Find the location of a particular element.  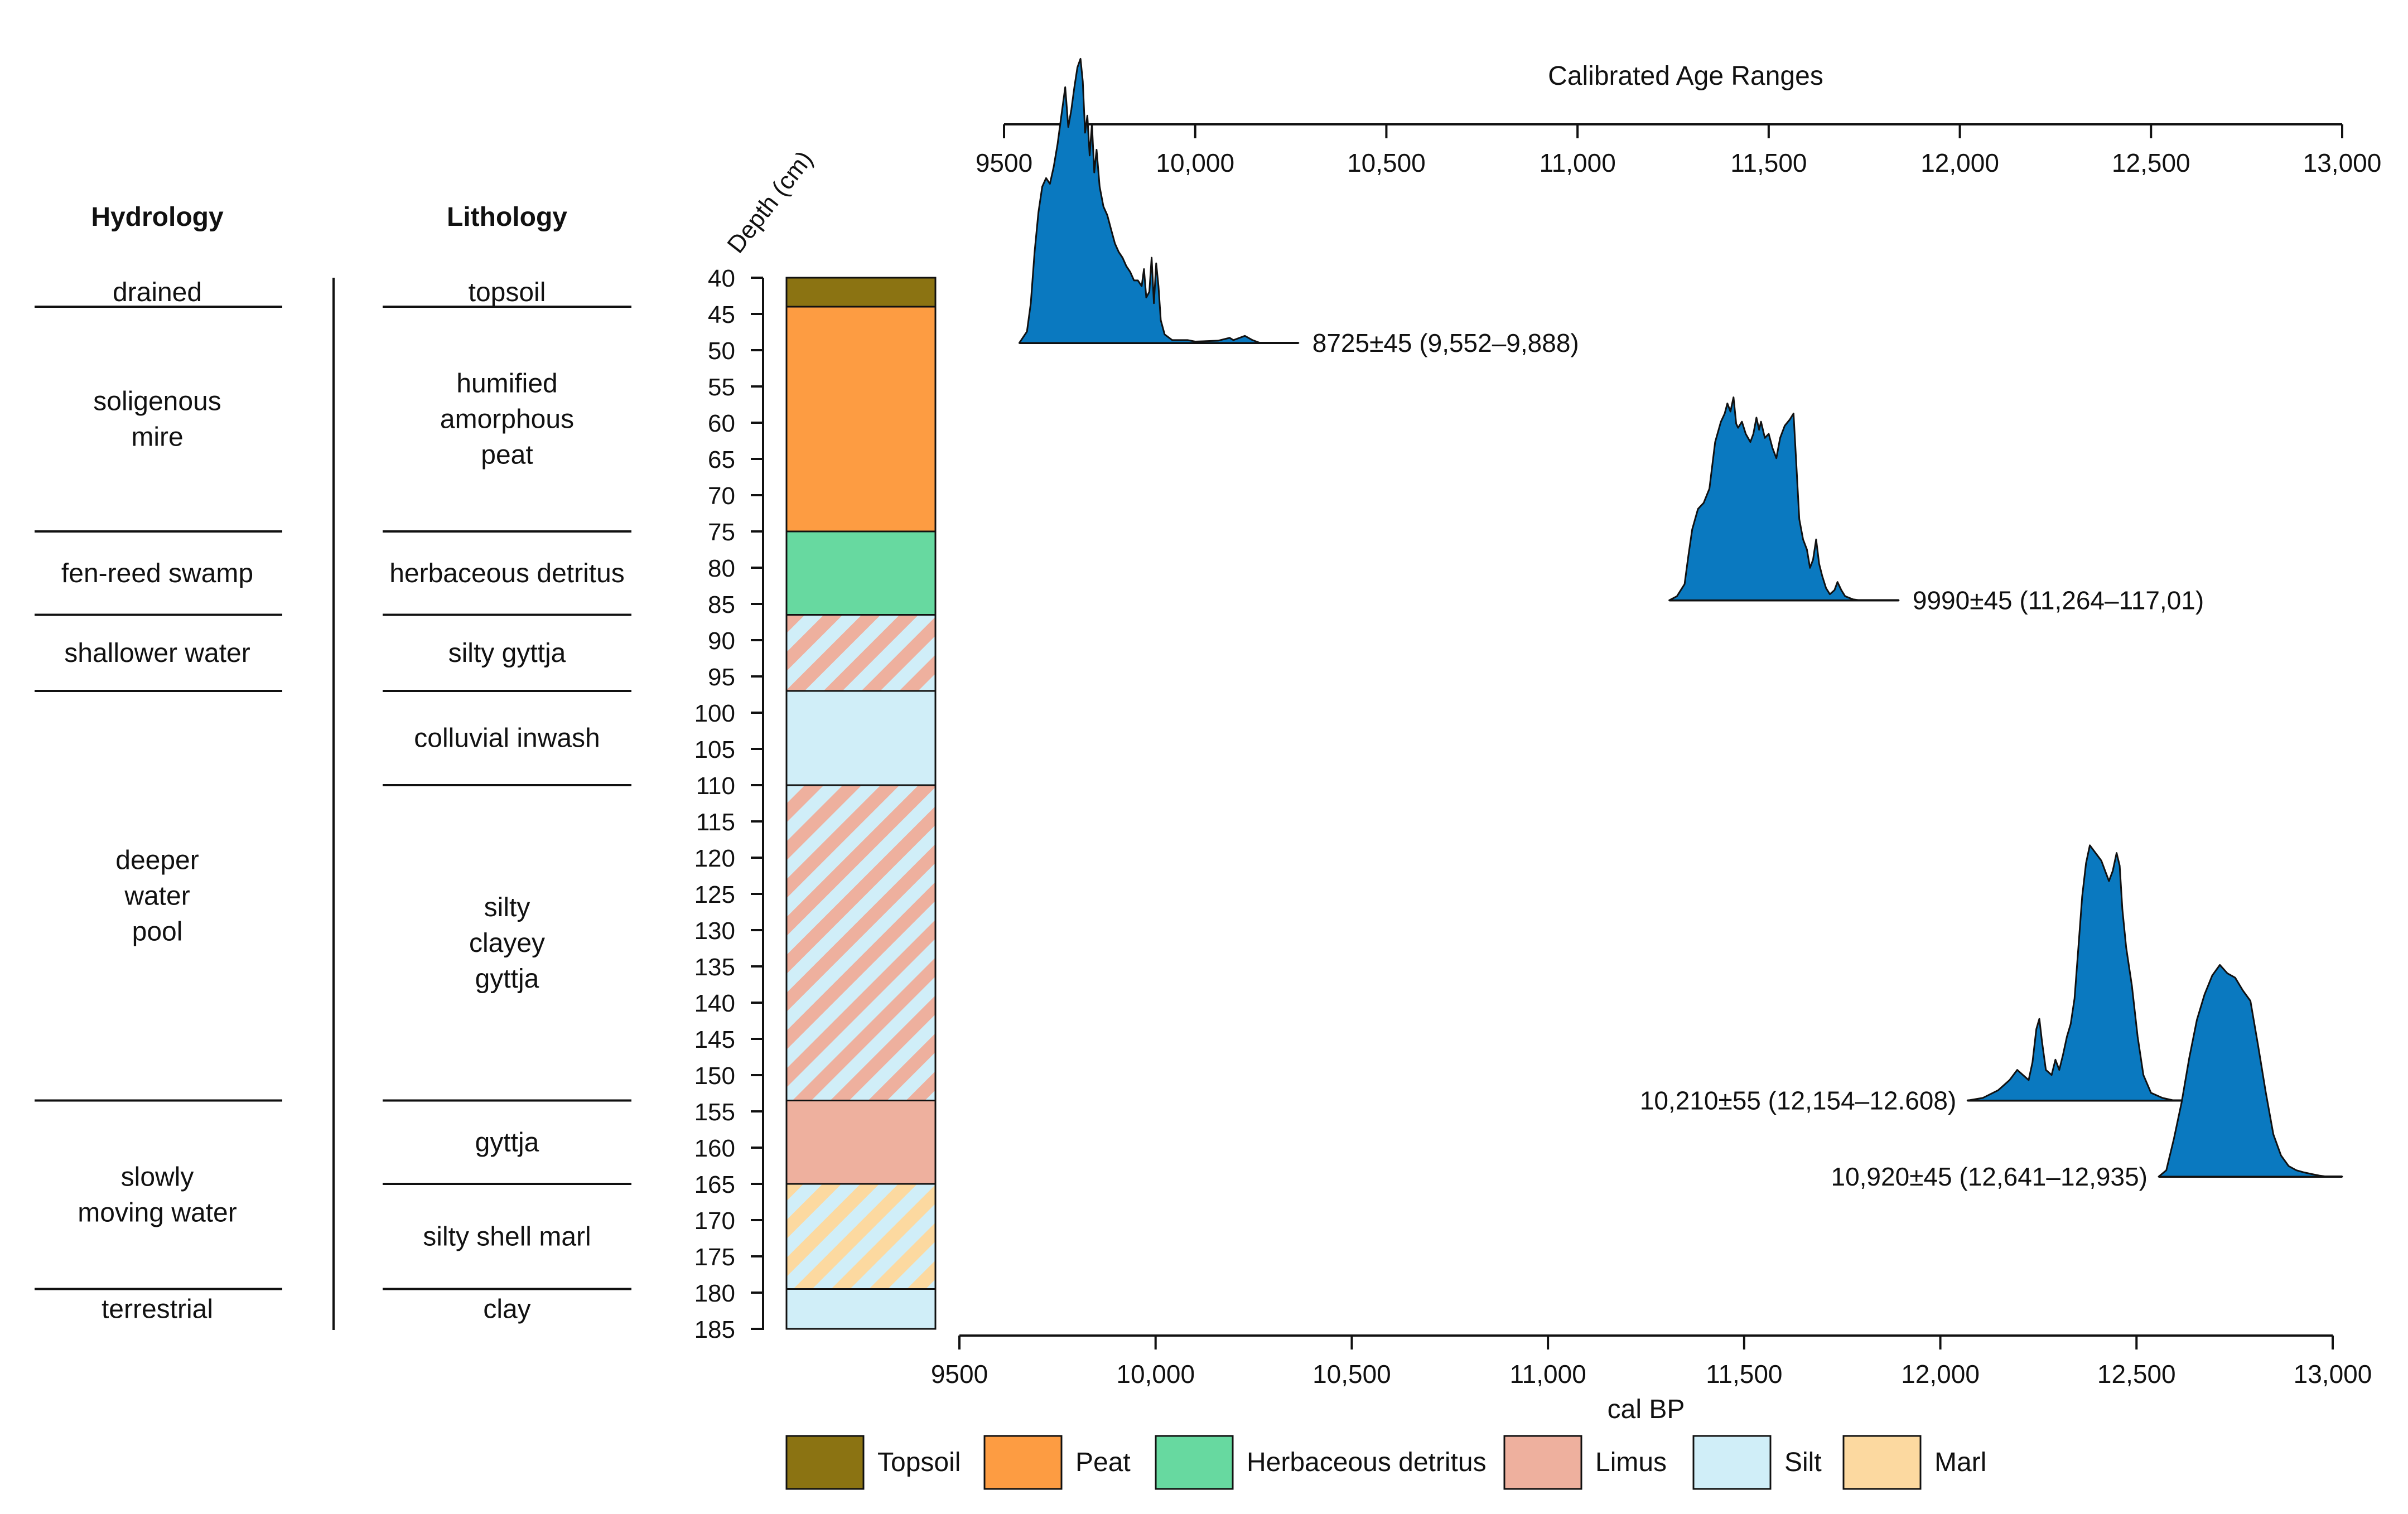

top-axis-title: Calibrated Age Ranges is located at coordinates (1685, 76).